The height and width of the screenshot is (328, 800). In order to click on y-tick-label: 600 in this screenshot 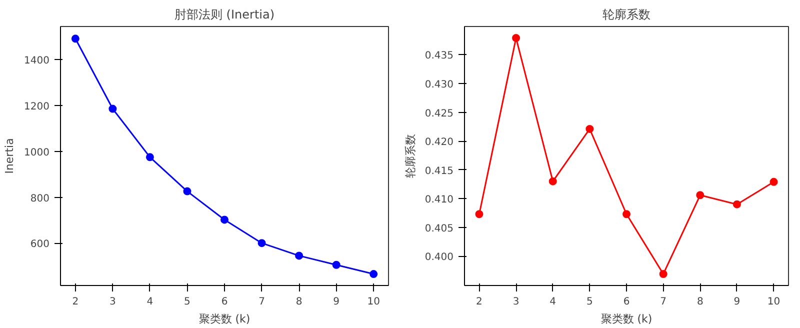, I will do `click(40, 244)`.